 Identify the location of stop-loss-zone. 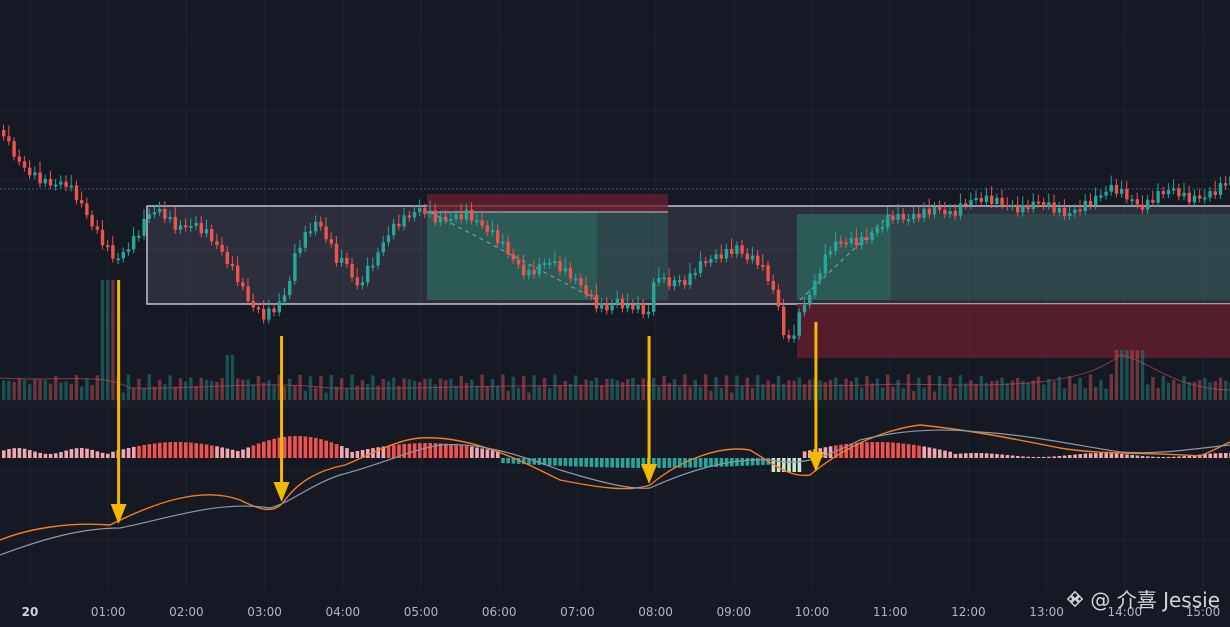
(547, 203).